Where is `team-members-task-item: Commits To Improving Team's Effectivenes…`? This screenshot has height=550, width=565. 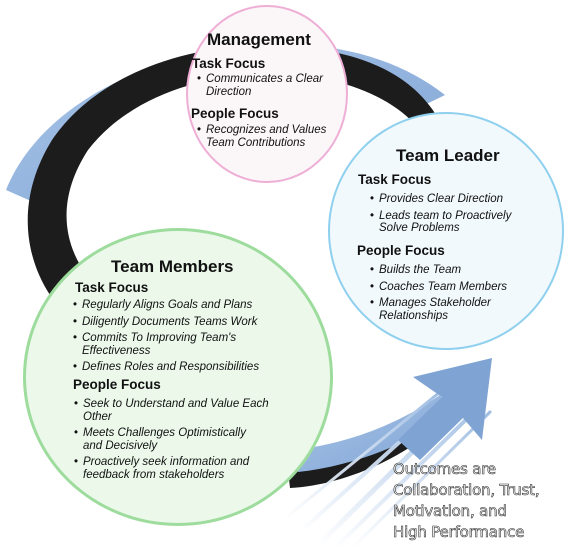 team-members-task-item: Commits To Improving Team's Effectivenes… is located at coordinates (180, 344).